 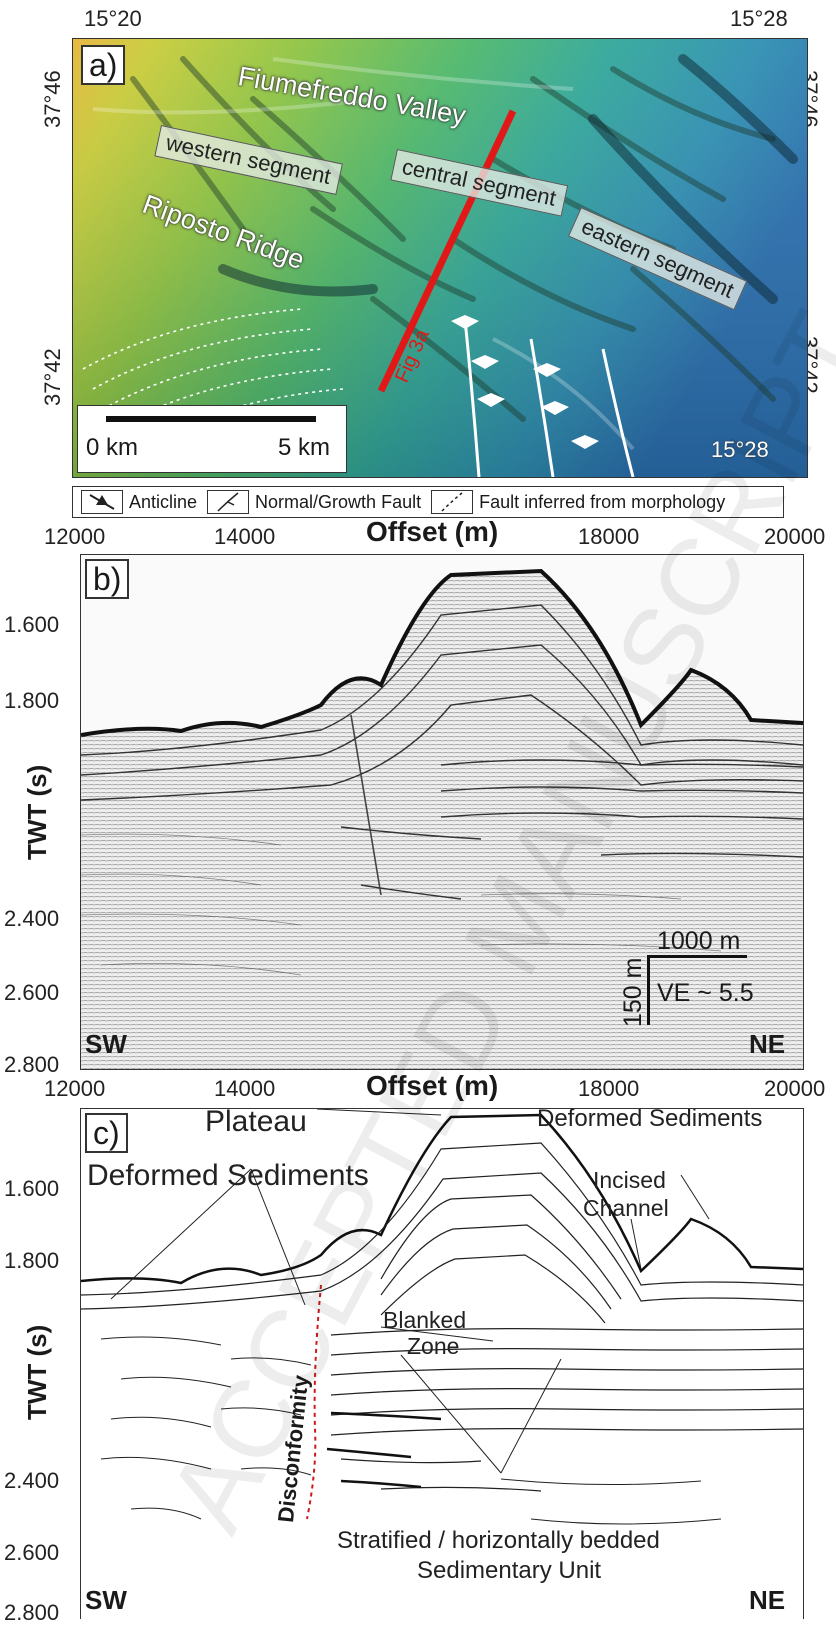 I want to click on anticline-icon, so click(x=102, y=502).